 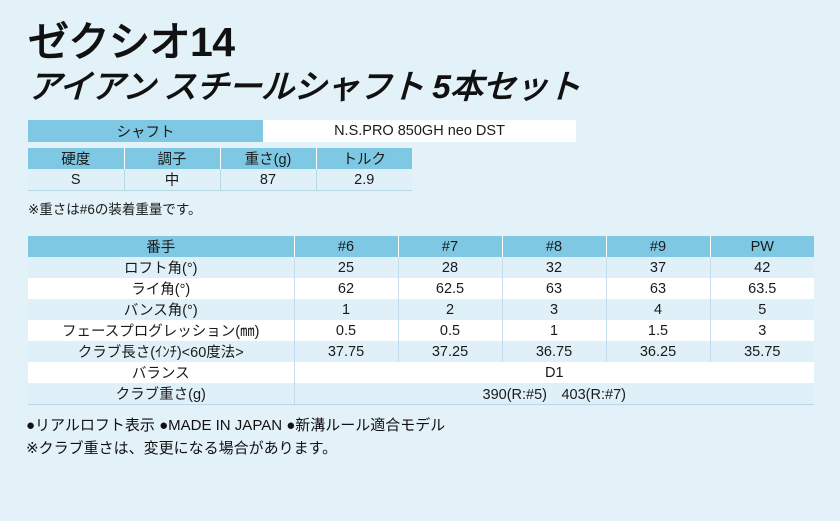 I want to click on spec-header-row: 番手 #6 #7 #8 #9 PW, so click(x=421, y=247).